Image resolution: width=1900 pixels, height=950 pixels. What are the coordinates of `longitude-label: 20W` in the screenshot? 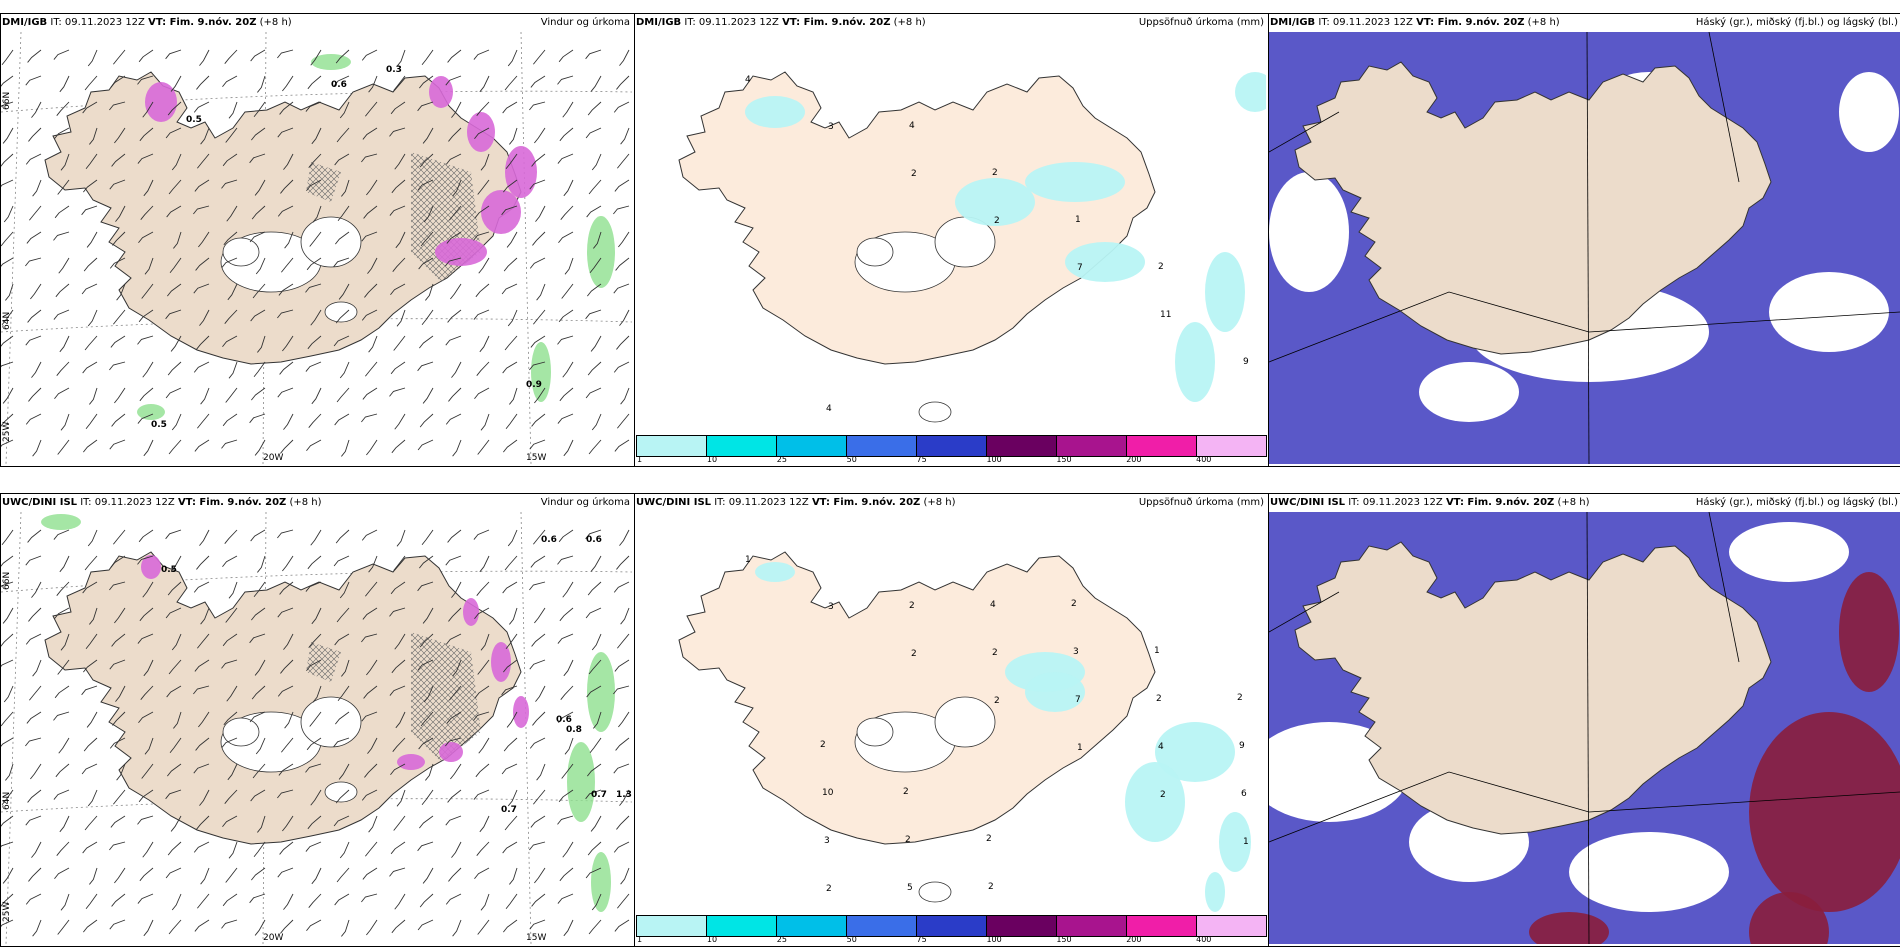 It's located at (273, 458).